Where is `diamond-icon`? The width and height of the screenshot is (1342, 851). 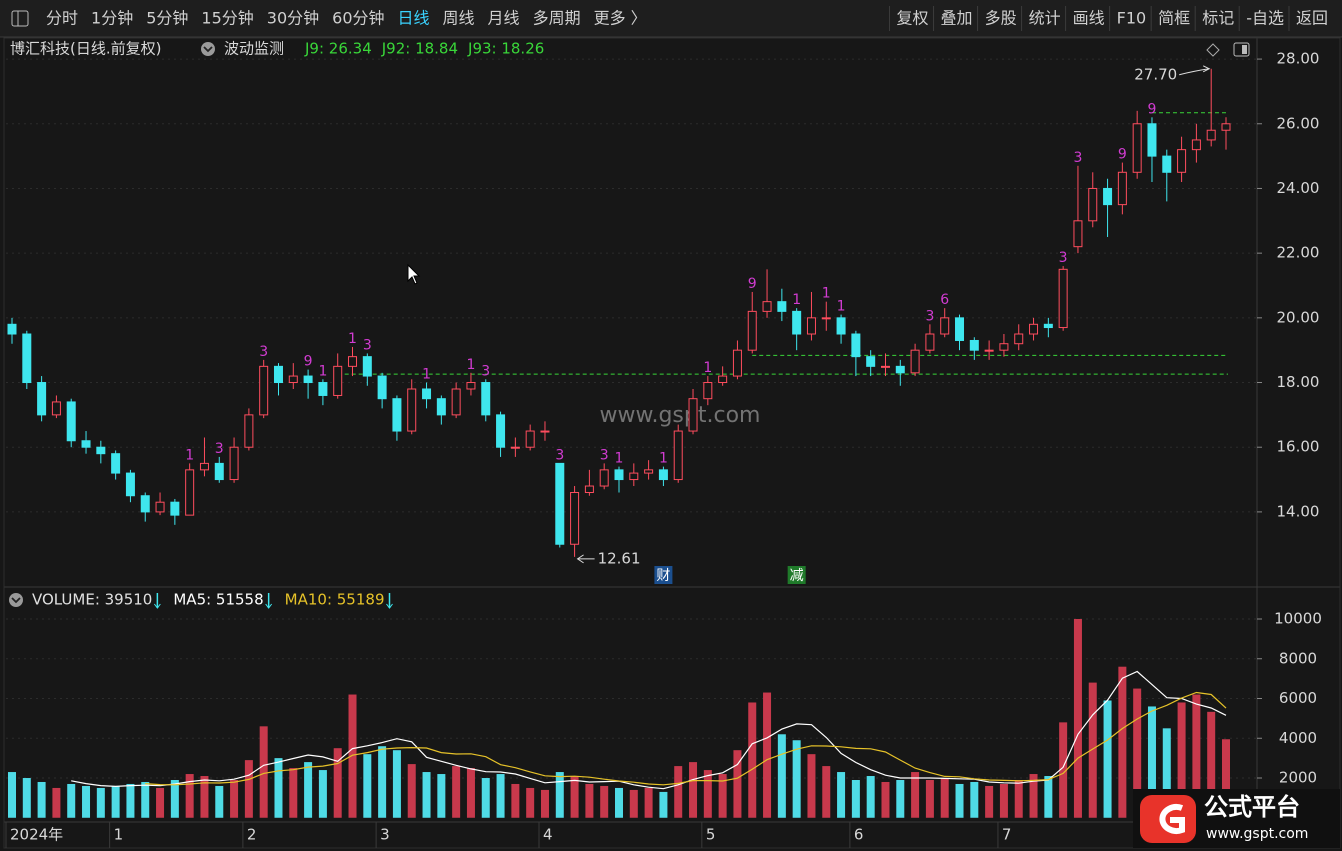
diamond-icon is located at coordinates (1213, 50).